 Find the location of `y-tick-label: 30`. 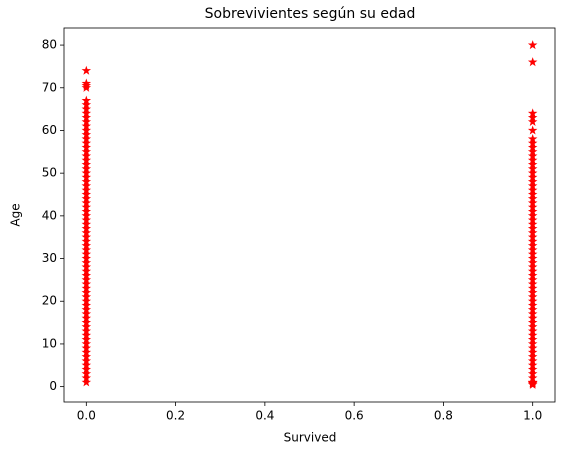

y-tick-label: 30 is located at coordinates (49, 258).